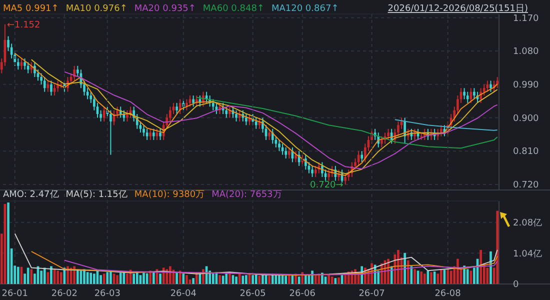  I want to click on legend: MA(5): 1.15亿 MA(10): 9380万 MA(20): 7653万, so click(174, 195).